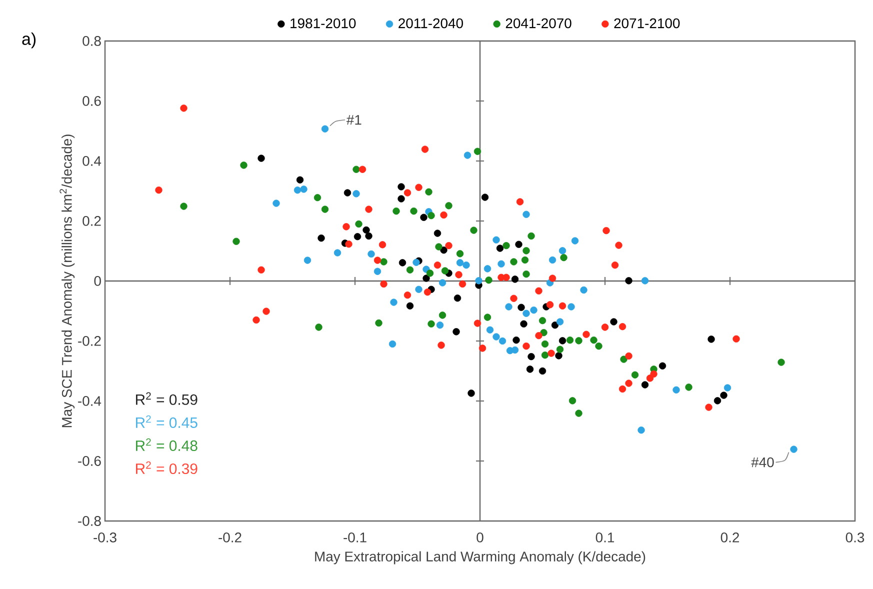 Image resolution: width=873 pixels, height=589 pixels. I want to click on annotation: R$^{2}$ = 0.48, so click(167, 444).